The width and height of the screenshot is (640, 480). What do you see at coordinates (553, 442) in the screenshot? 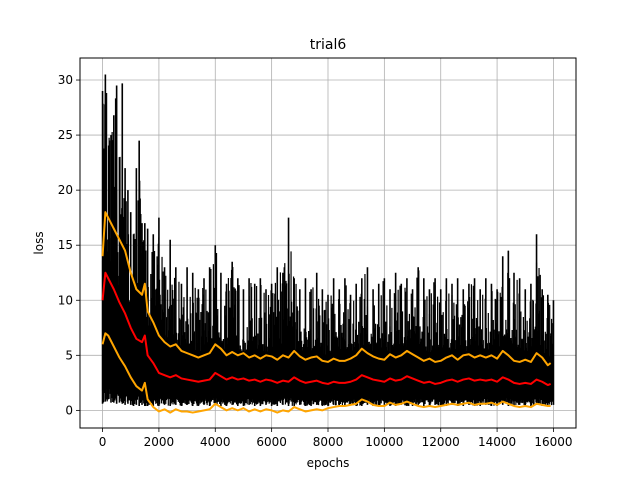
I see `x-tick-label: 16000` at bounding box center [553, 442].